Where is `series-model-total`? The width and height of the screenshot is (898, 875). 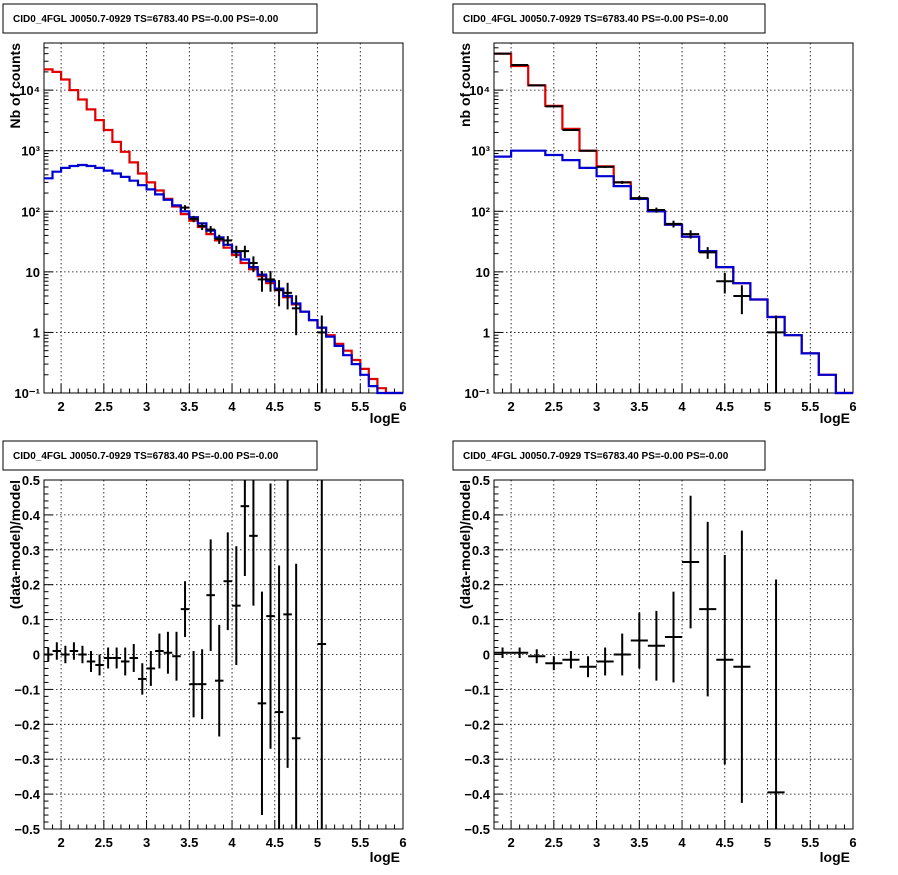 series-model-total is located at coordinates (223, 231).